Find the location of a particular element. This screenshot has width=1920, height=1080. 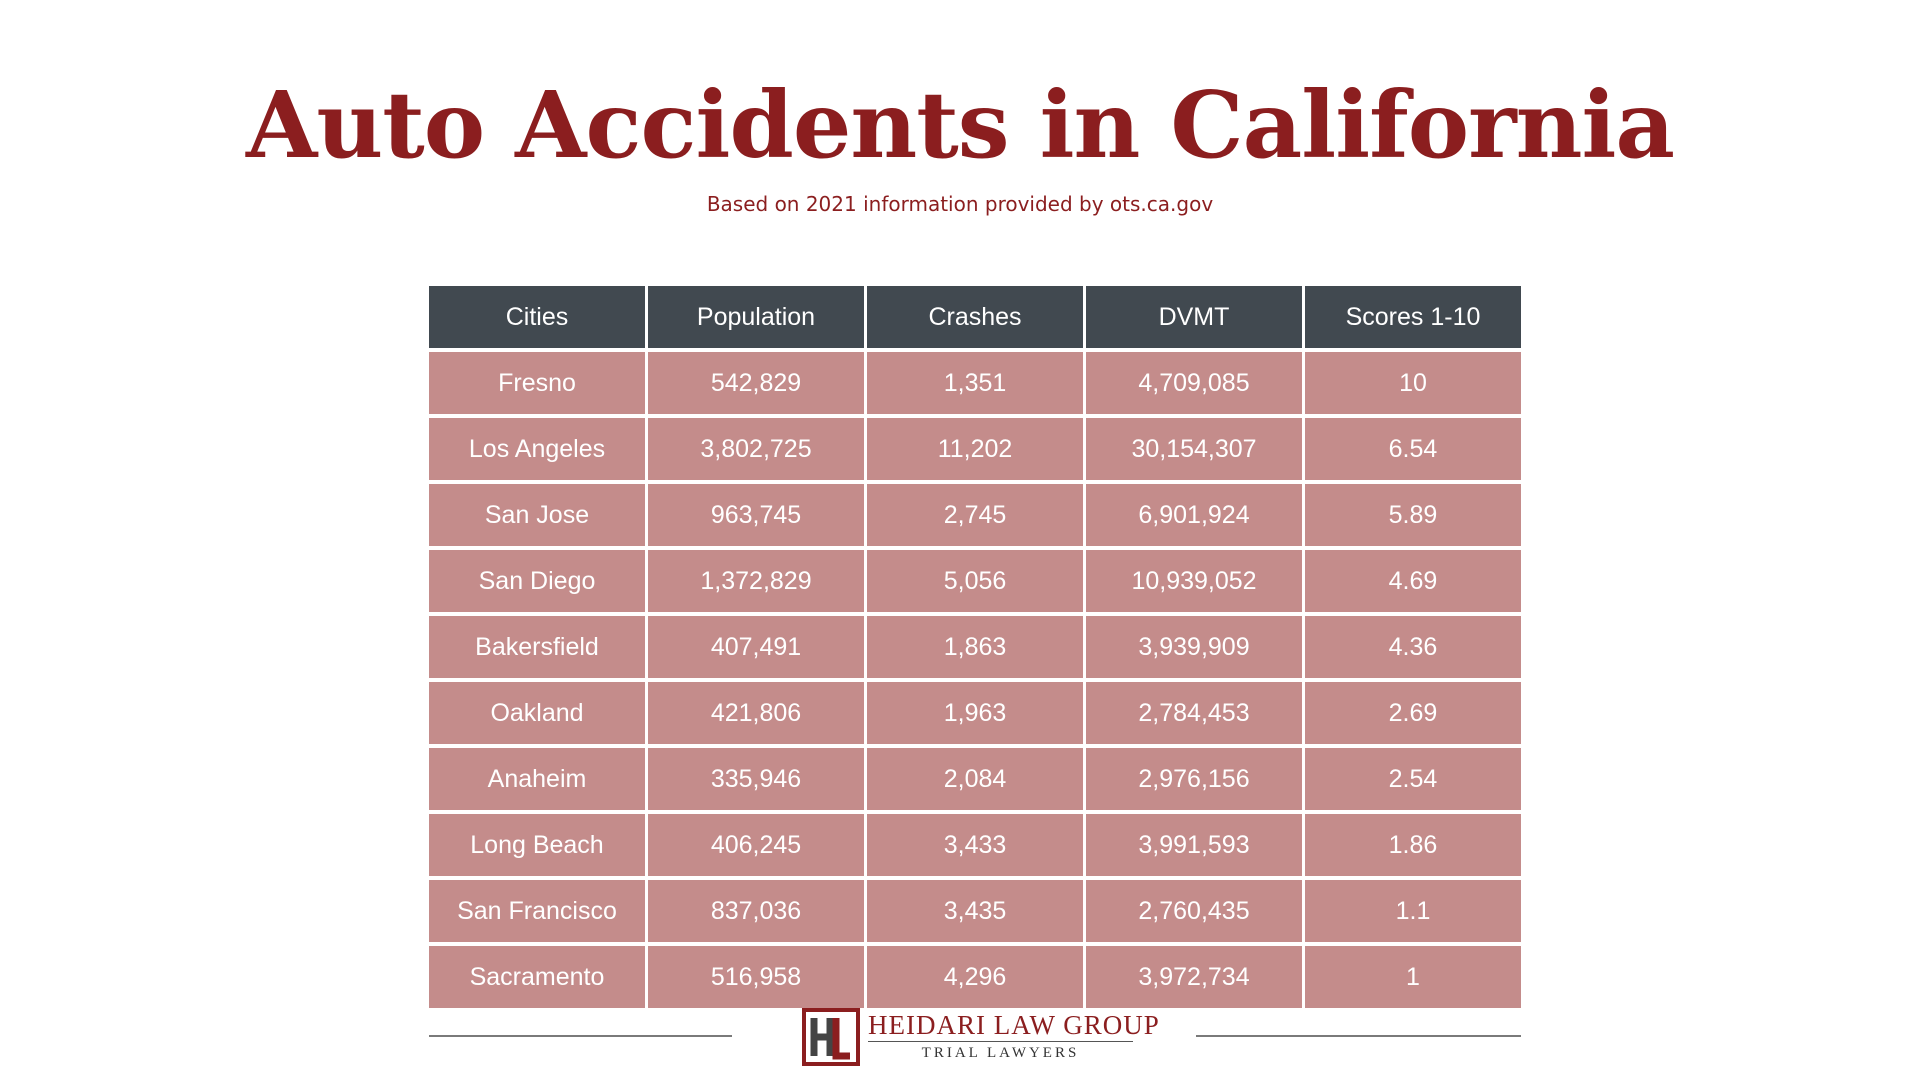

table-cell: 1.1 is located at coordinates (1413, 911).